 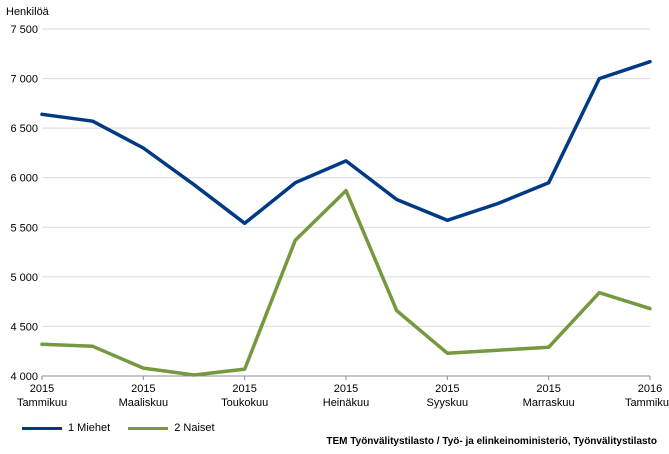 What do you see at coordinates (24, 179) in the screenshot?
I see `y-tick-label: 6 000` at bounding box center [24, 179].